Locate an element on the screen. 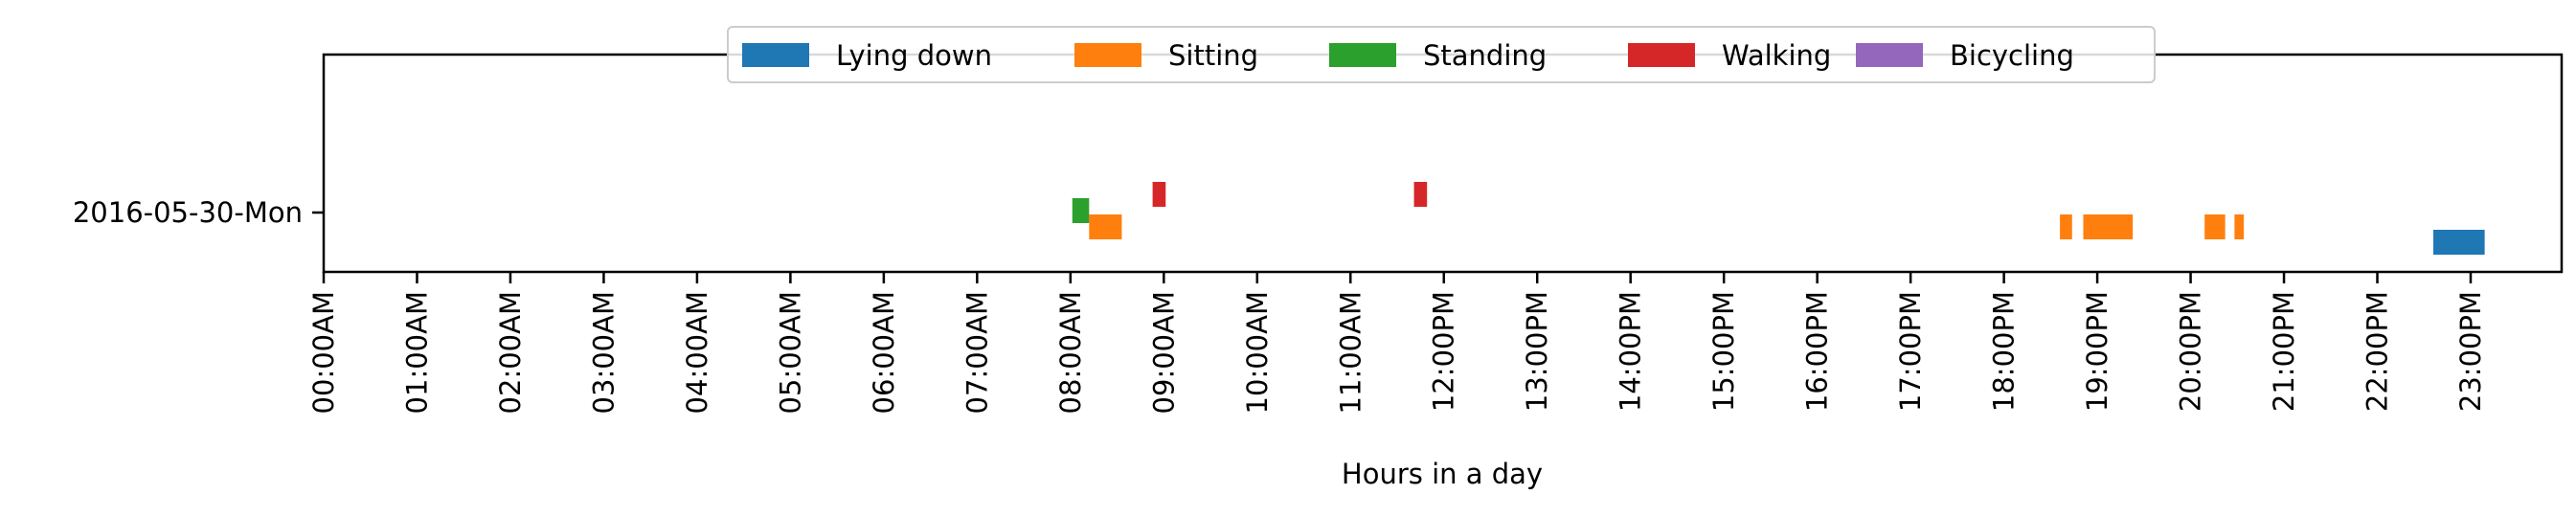 This screenshot has width=2576, height=517. legend-swatch-bicycling is located at coordinates (1889, 55).